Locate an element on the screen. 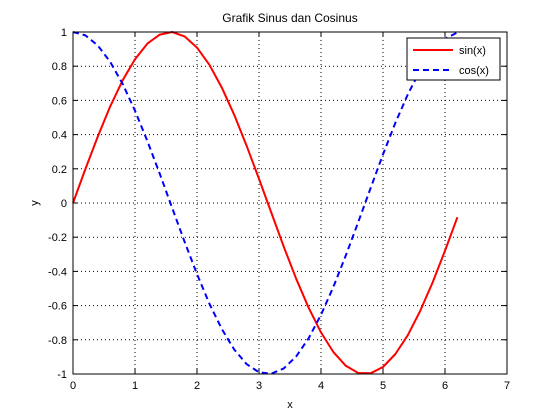 The image size is (560, 420). legend-label-cos: cos(x) is located at coordinates (474, 71).